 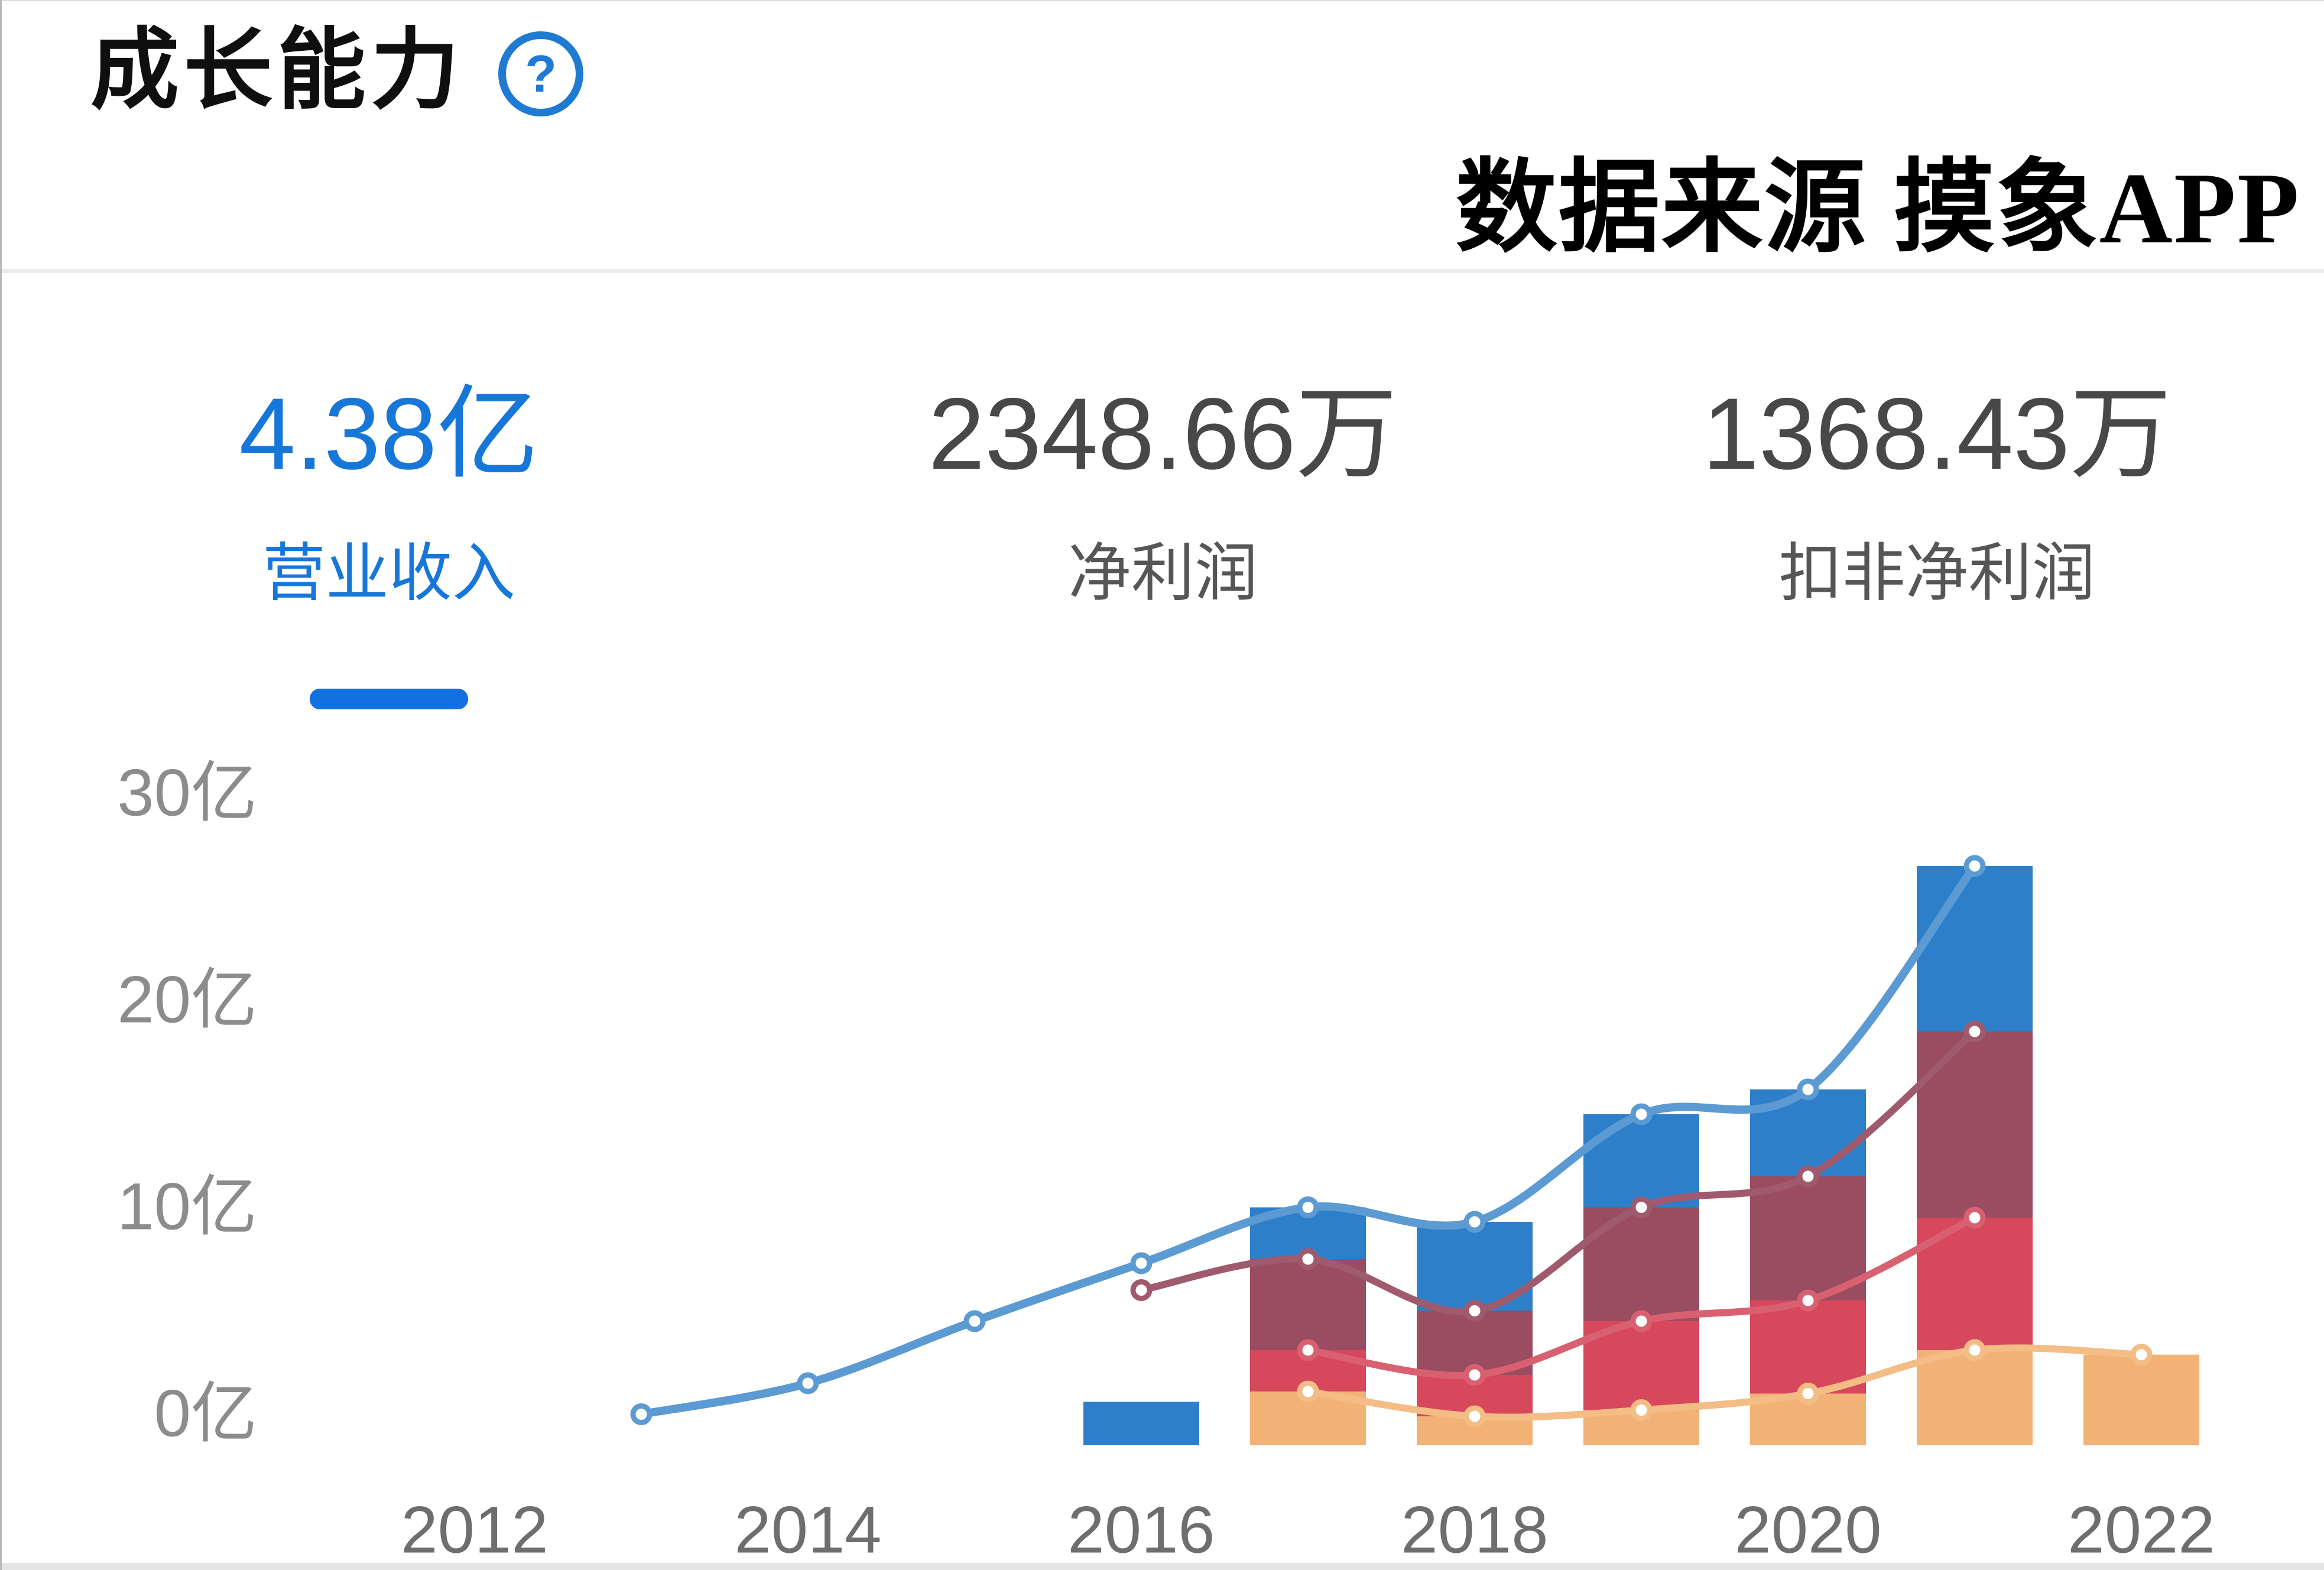 I want to click on non-gaap-value: 1368.43万, so click(x=1937, y=434).